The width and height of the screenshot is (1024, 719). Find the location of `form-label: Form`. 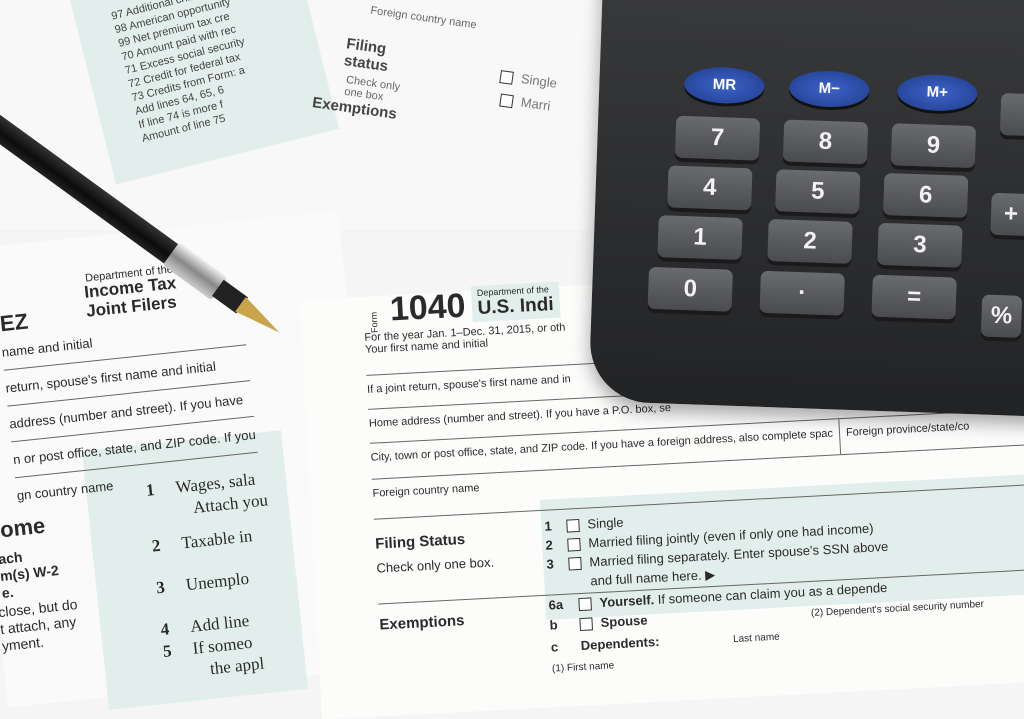

form-label: Form is located at coordinates (374, 322).